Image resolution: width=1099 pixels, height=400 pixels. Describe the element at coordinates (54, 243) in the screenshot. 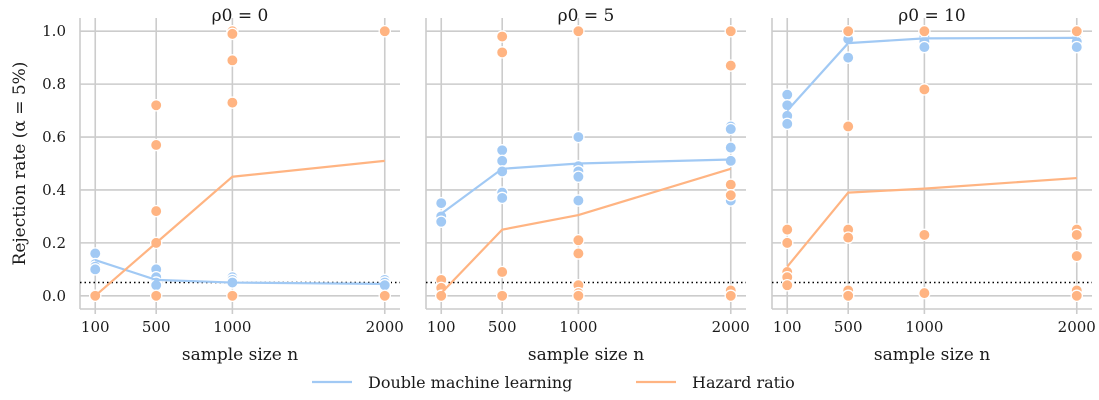

I see `y-tick-label: 0.2` at that location.